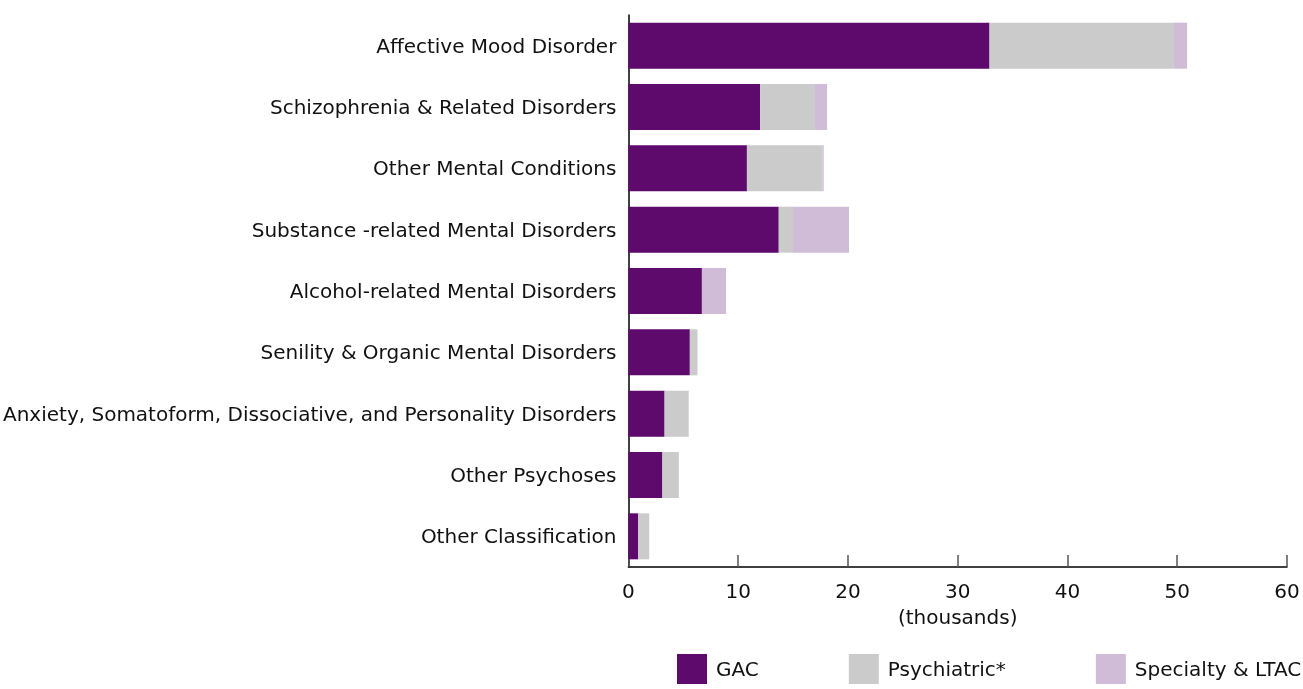 Image resolution: width=1303 pixels, height=689 pixels. I want to click on x-tick-label: 60, so click(1287, 591).